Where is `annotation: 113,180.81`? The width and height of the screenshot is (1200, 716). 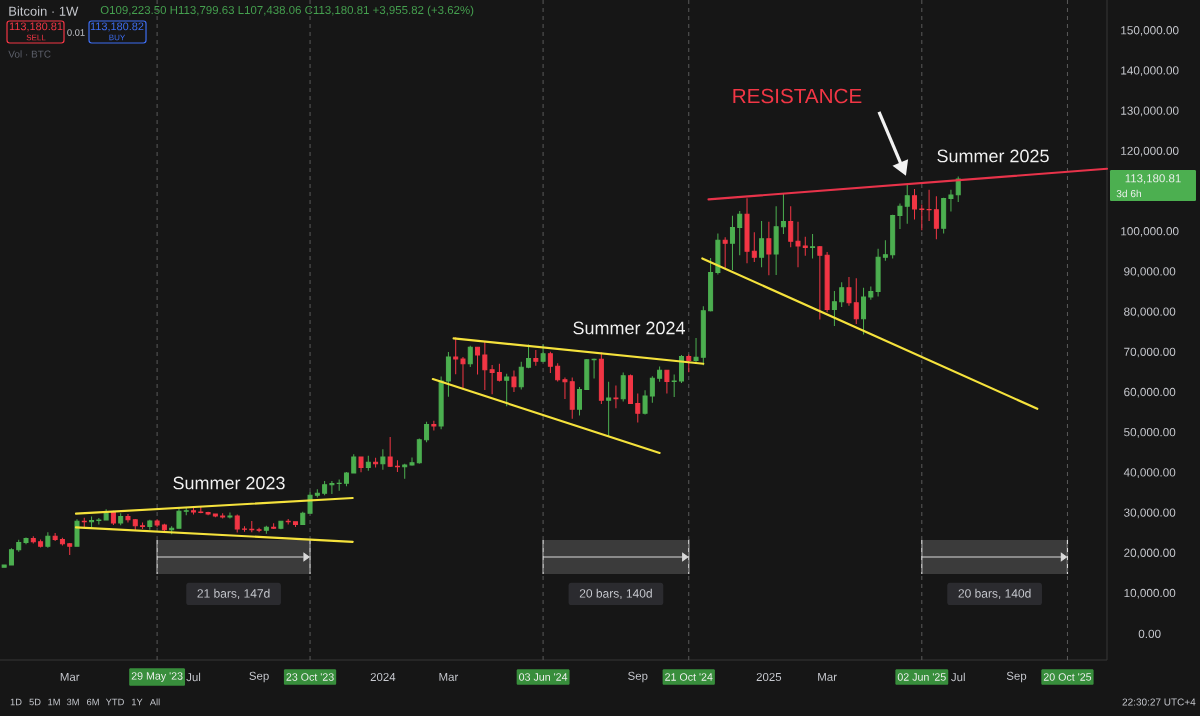 annotation: 113,180.81 is located at coordinates (36, 27).